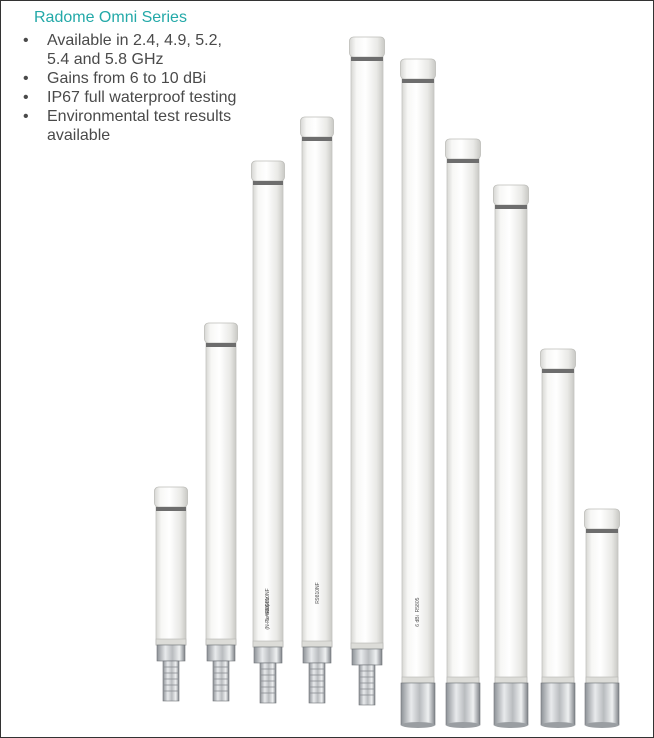 This screenshot has width=654, height=738. What do you see at coordinates (418, 604) in the screenshot?
I see `antenna-print-label: R5805` at bounding box center [418, 604].